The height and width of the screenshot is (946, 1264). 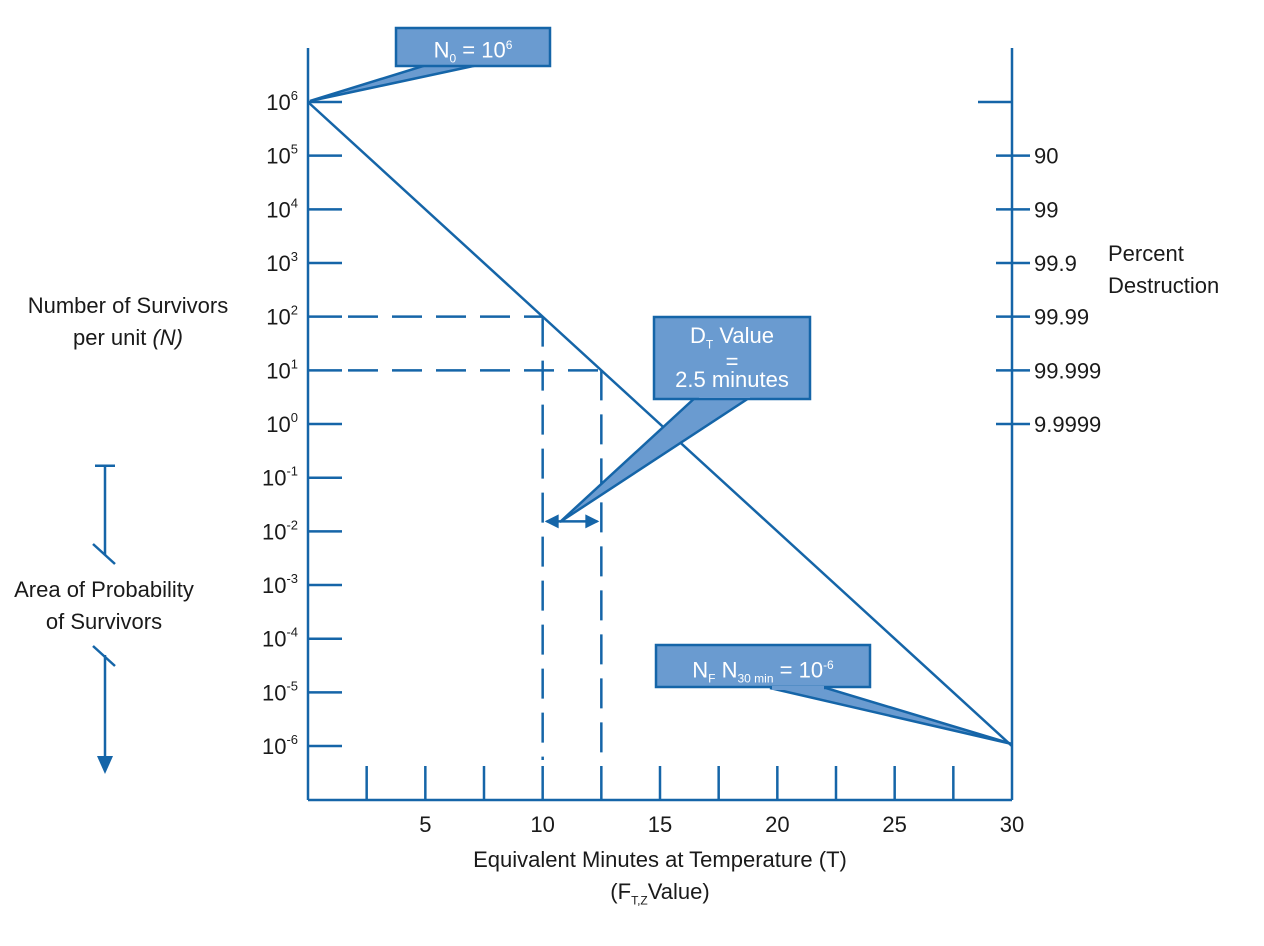 What do you see at coordinates (441, 50) in the screenshot?
I see `n0-main: N` at bounding box center [441, 50].